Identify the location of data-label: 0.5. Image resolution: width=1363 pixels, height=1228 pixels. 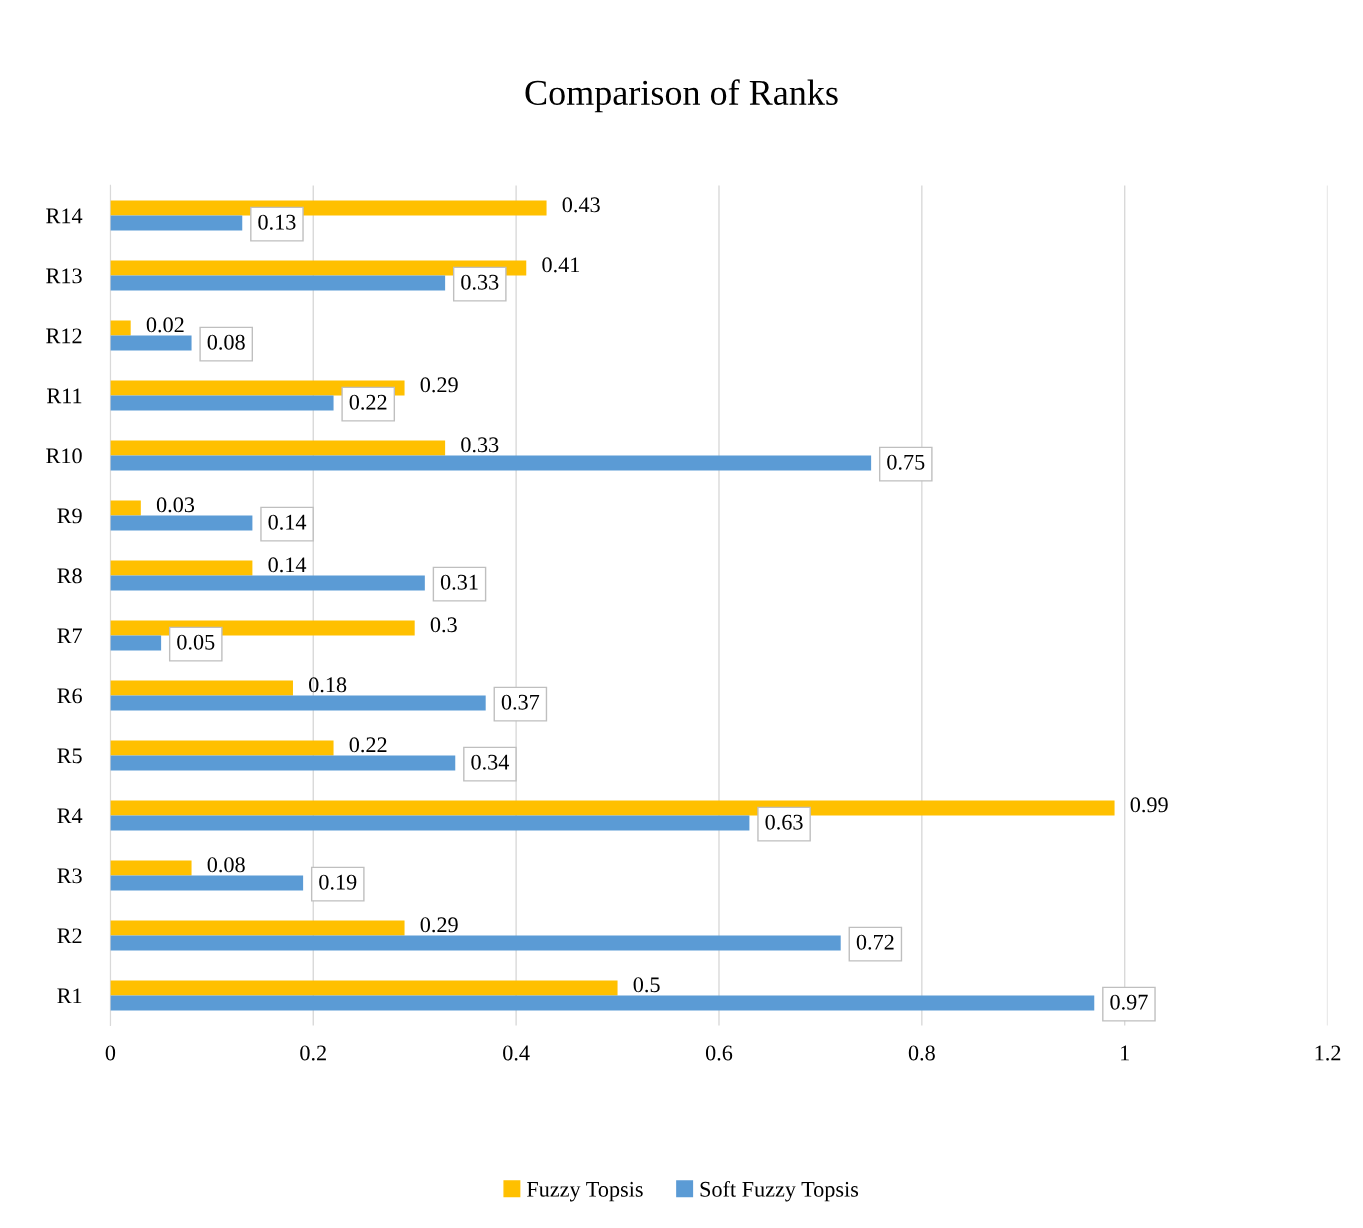
(646, 985).